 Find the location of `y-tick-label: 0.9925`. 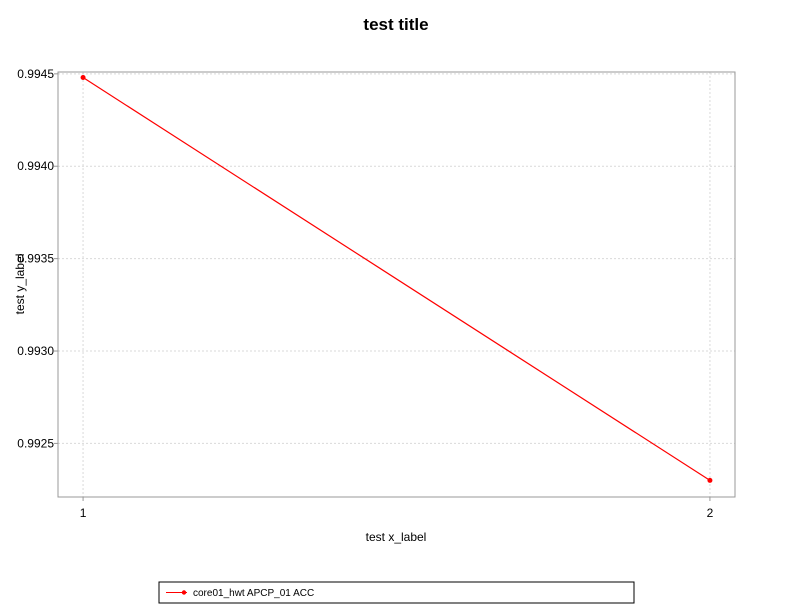

y-tick-label: 0.9925 is located at coordinates (35, 443).